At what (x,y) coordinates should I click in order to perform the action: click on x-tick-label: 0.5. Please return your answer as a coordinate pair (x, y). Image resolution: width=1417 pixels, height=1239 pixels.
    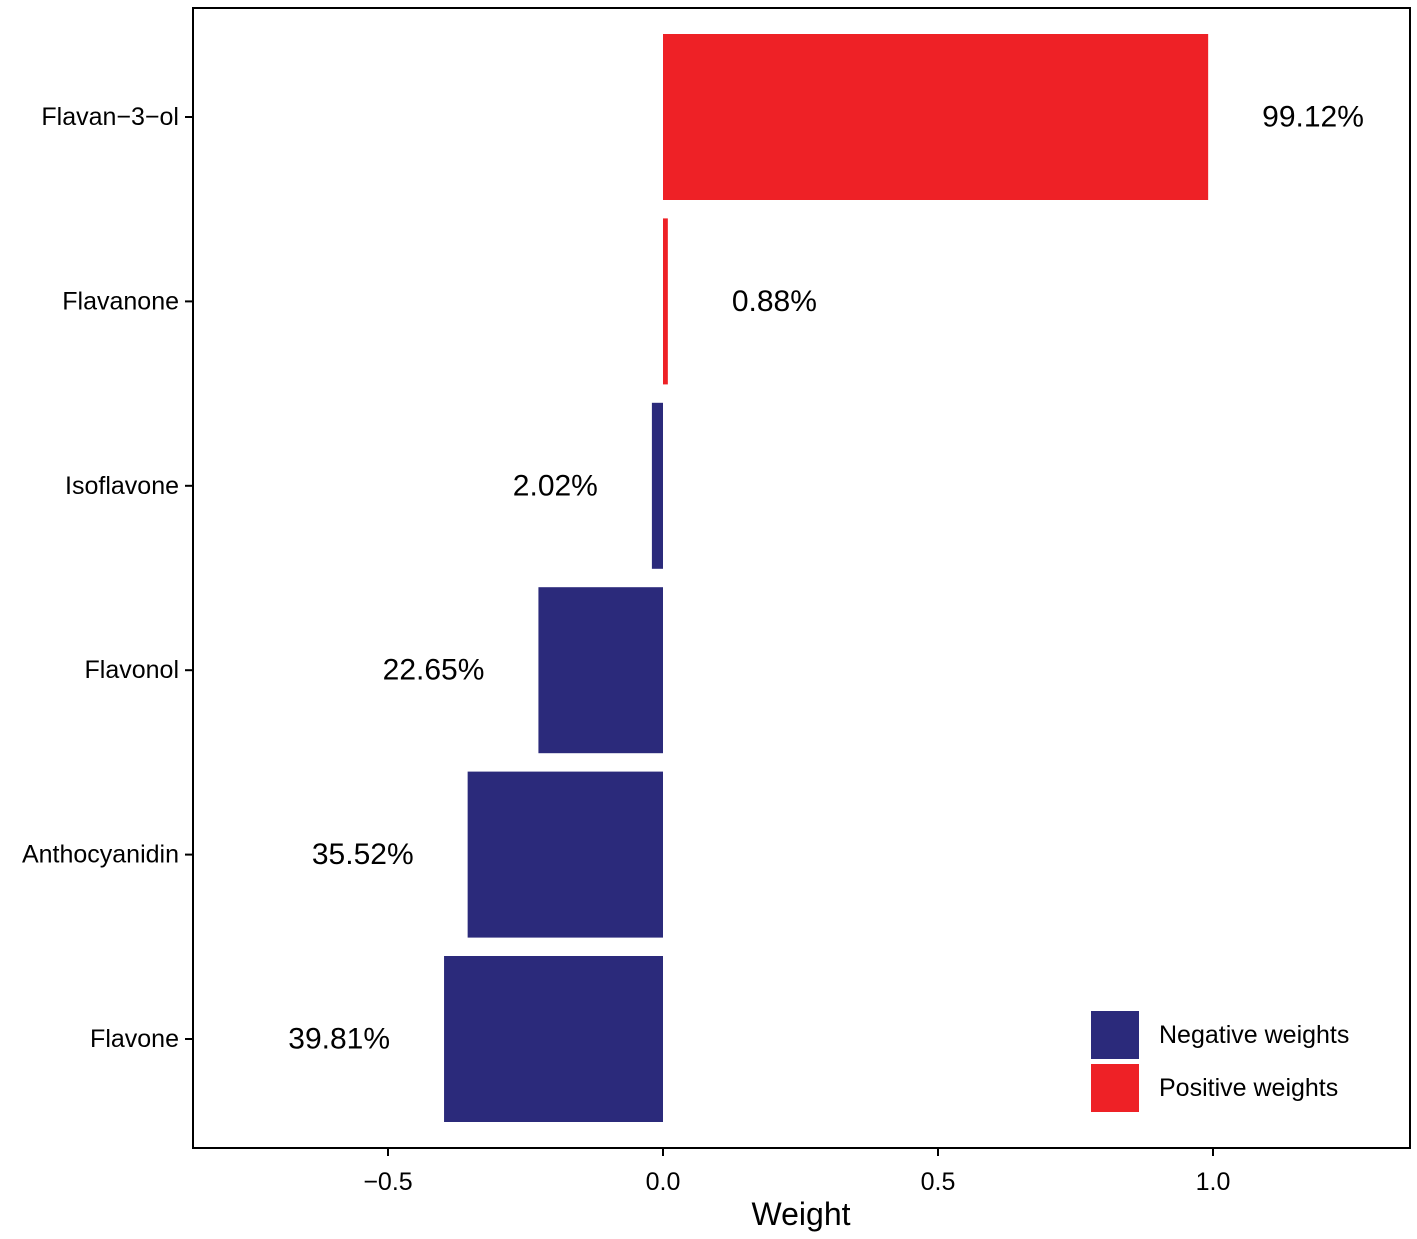
    Looking at the image, I should click on (938, 1182).